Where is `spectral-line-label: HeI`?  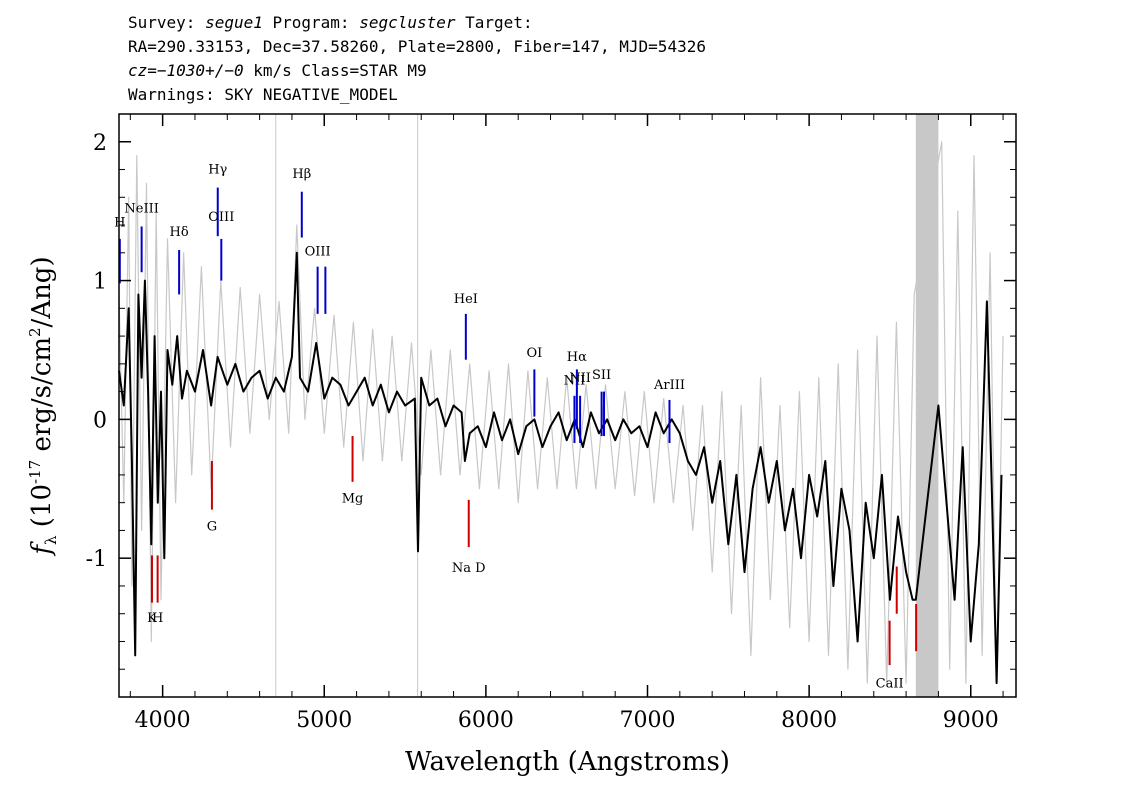 spectral-line-label: HeI is located at coordinates (466, 299).